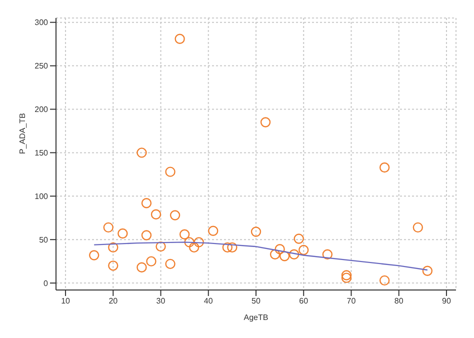 The width and height of the screenshot is (474, 338). What do you see at coordinates (256, 301) in the screenshot?
I see `x-tick-label: 50` at bounding box center [256, 301].